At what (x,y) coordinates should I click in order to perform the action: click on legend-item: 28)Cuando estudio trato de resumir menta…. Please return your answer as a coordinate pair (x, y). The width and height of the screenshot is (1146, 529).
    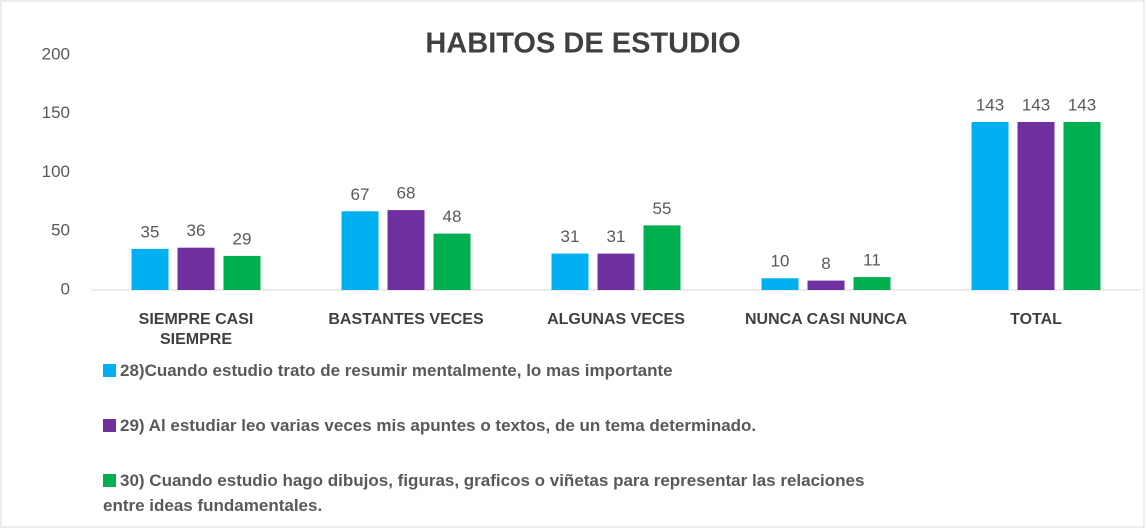
    Looking at the image, I should click on (493, 370).